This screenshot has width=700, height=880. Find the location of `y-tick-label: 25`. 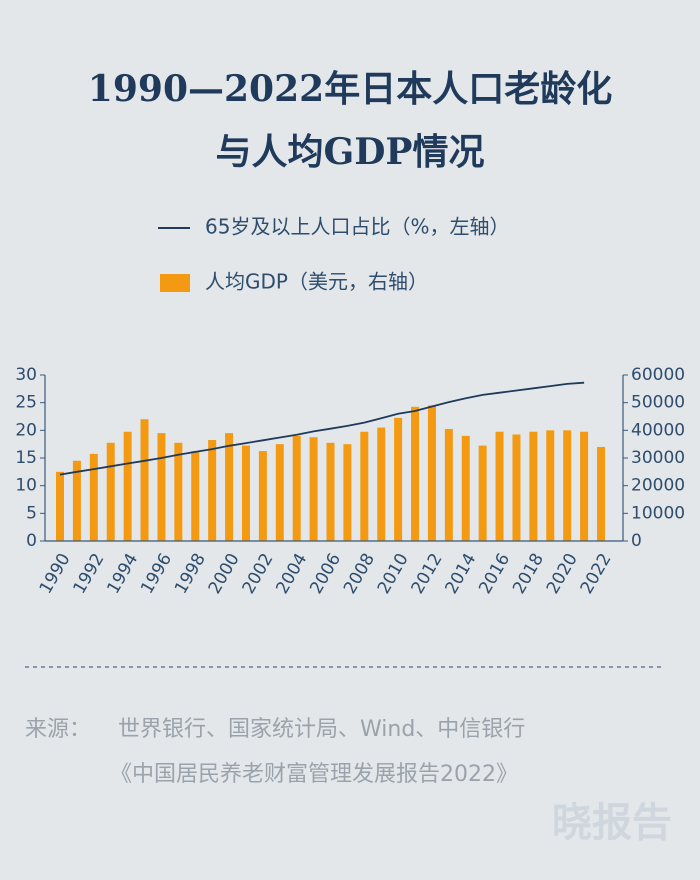

y-tick-label: 25 is located at coordinates (26, 403).